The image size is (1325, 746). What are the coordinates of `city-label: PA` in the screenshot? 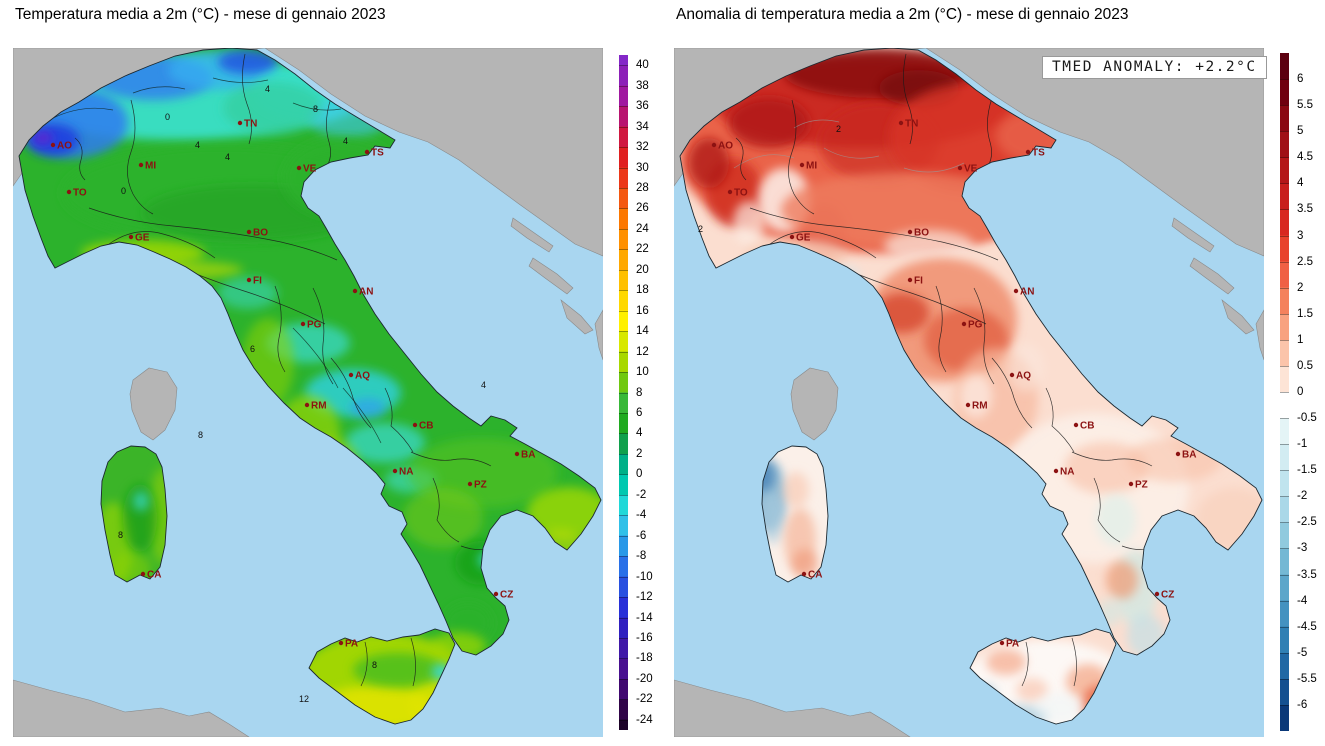 It's located at (351, 644).